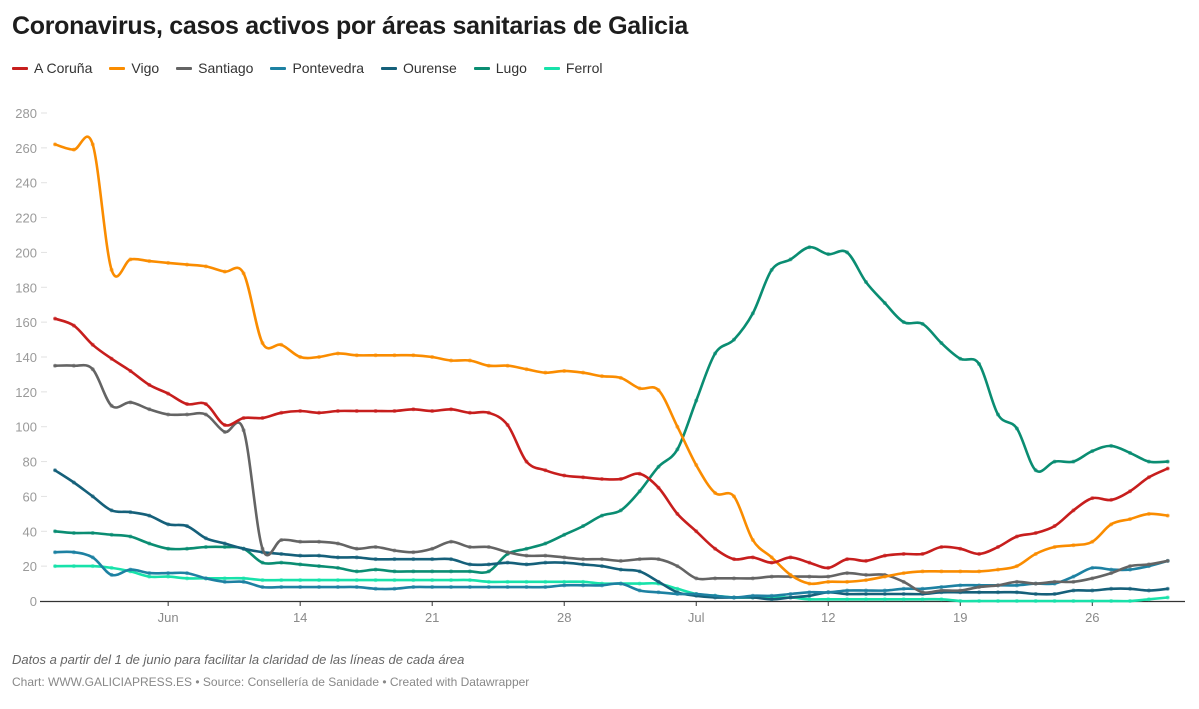 This screenshot has height=709, width=1199. I want to click on y-tick-label: 240, so click(26, 183).